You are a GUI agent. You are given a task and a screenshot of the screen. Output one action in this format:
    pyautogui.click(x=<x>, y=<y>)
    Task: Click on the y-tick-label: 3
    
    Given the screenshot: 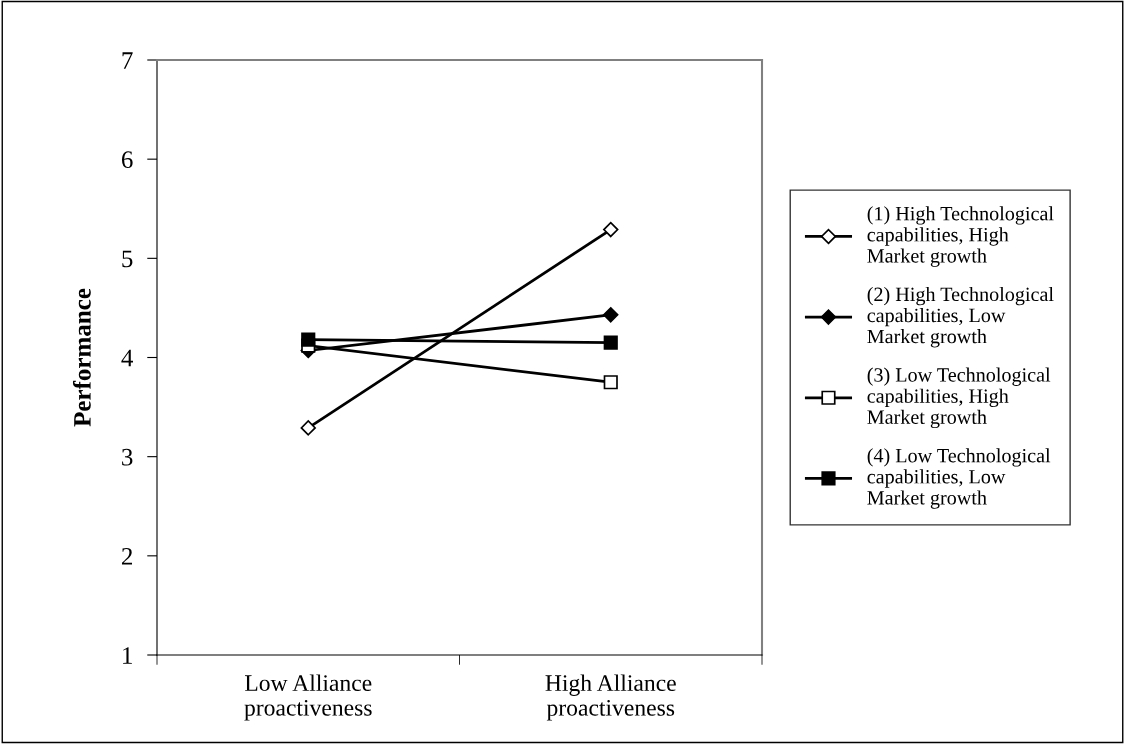 What is the action you would take?
    pyautogui.click(x=127, y=457)
    